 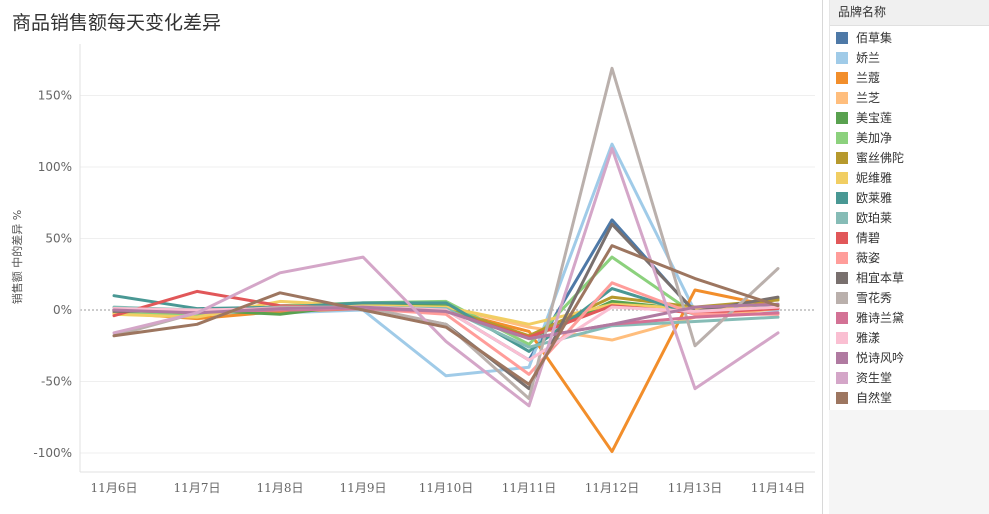 What do you see at coordinates (880, 318) in the screenshot?
I see `legend-label: 雅诗兰黛` at bounding box center [880, 318].